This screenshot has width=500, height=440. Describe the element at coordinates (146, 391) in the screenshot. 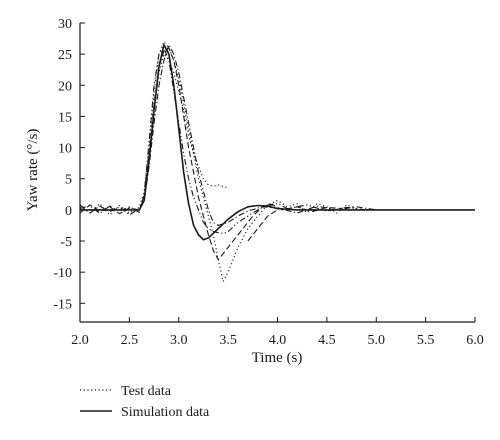

I see `legend-label-test: Test data` at that location.